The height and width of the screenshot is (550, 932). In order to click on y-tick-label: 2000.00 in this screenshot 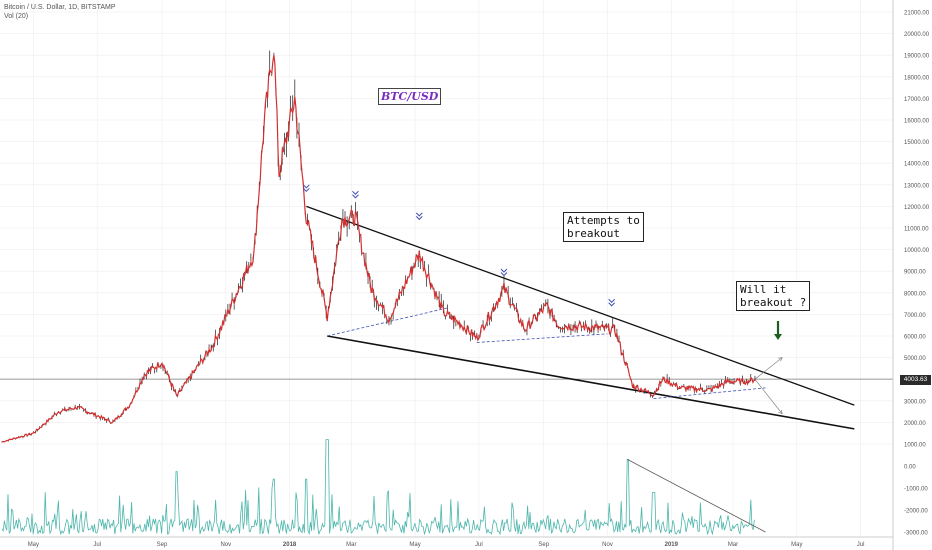, I will do `click(915, 424)`.